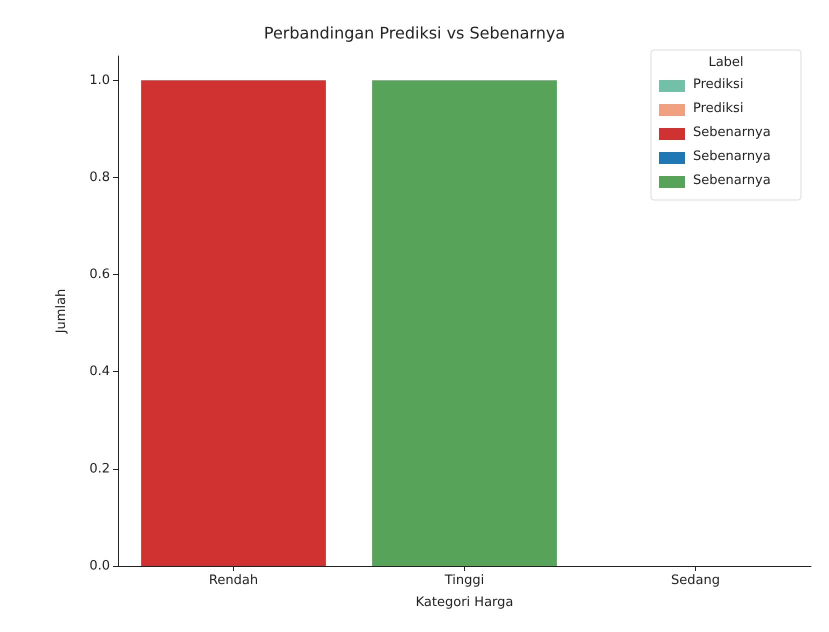 The width and height of the screenshot is (829, 632). What do you see at coordinates (464, 580) in the screenshot?
I see `x-tick-label: Tinggi` at bounding box center [464, 580].